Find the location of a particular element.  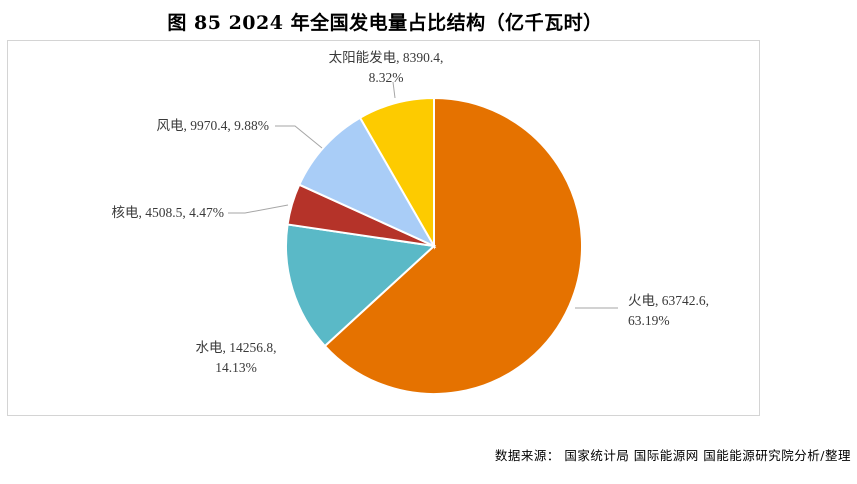

data-label-4: 风电, 9970.4, 9.88% is located at coordinates (213, 125).